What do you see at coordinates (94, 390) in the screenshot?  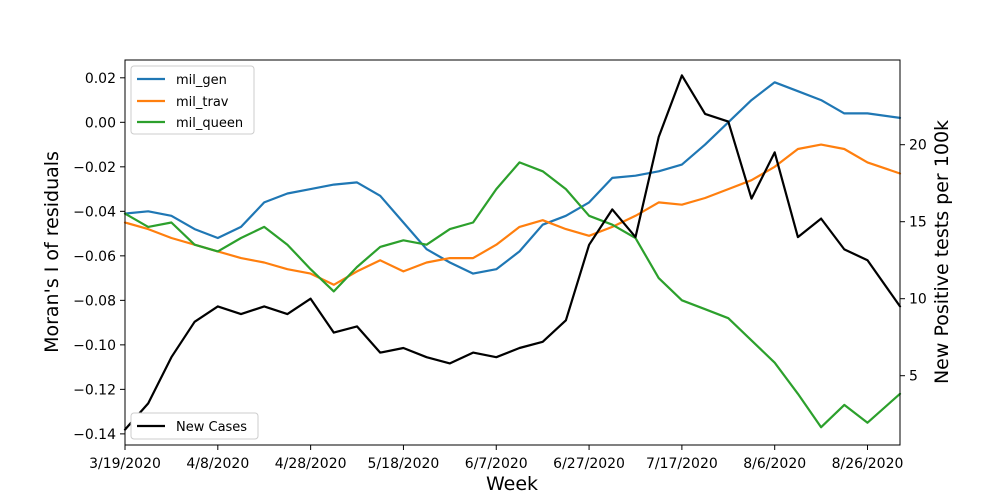 I see `y-left-tick-label: −0.12` at bounding box center [94, 390].